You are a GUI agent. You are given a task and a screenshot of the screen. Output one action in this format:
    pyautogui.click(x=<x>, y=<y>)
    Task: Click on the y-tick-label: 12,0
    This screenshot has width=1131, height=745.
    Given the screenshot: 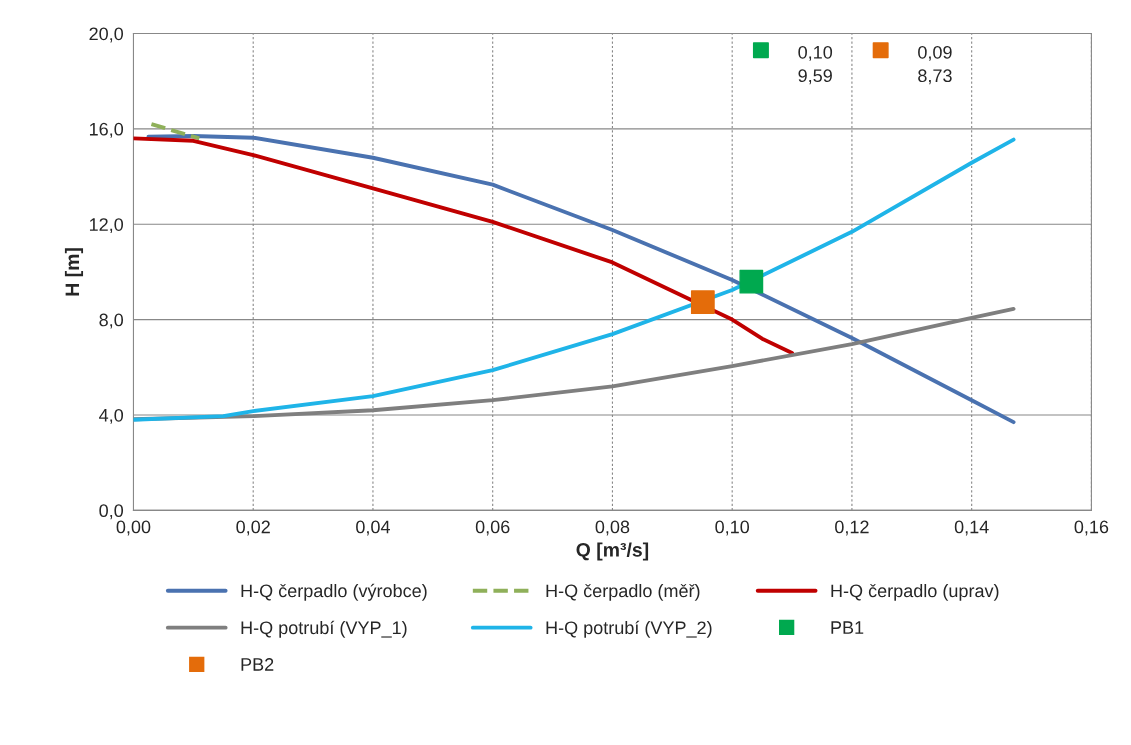 What is the action you would take?
    pyautogui.click(x=106, y=226)
    